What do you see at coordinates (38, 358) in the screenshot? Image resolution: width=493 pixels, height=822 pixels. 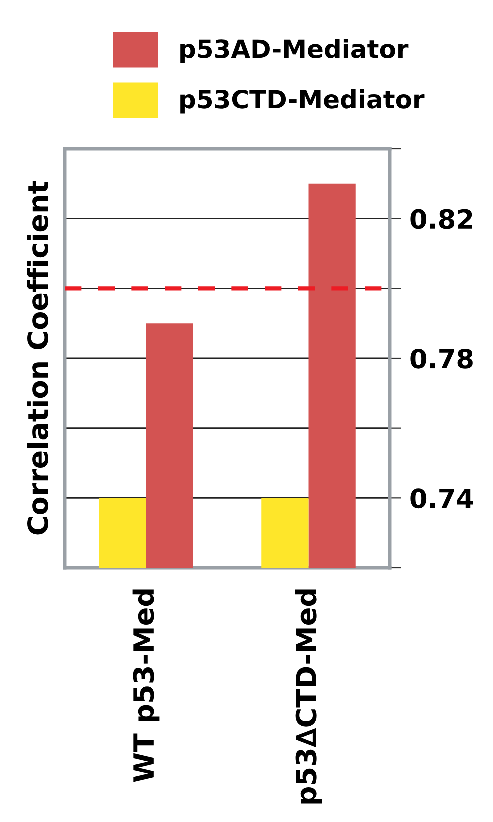 I see `y-axis-title: Correlation Coefficient` at bounding box center [38, 358].